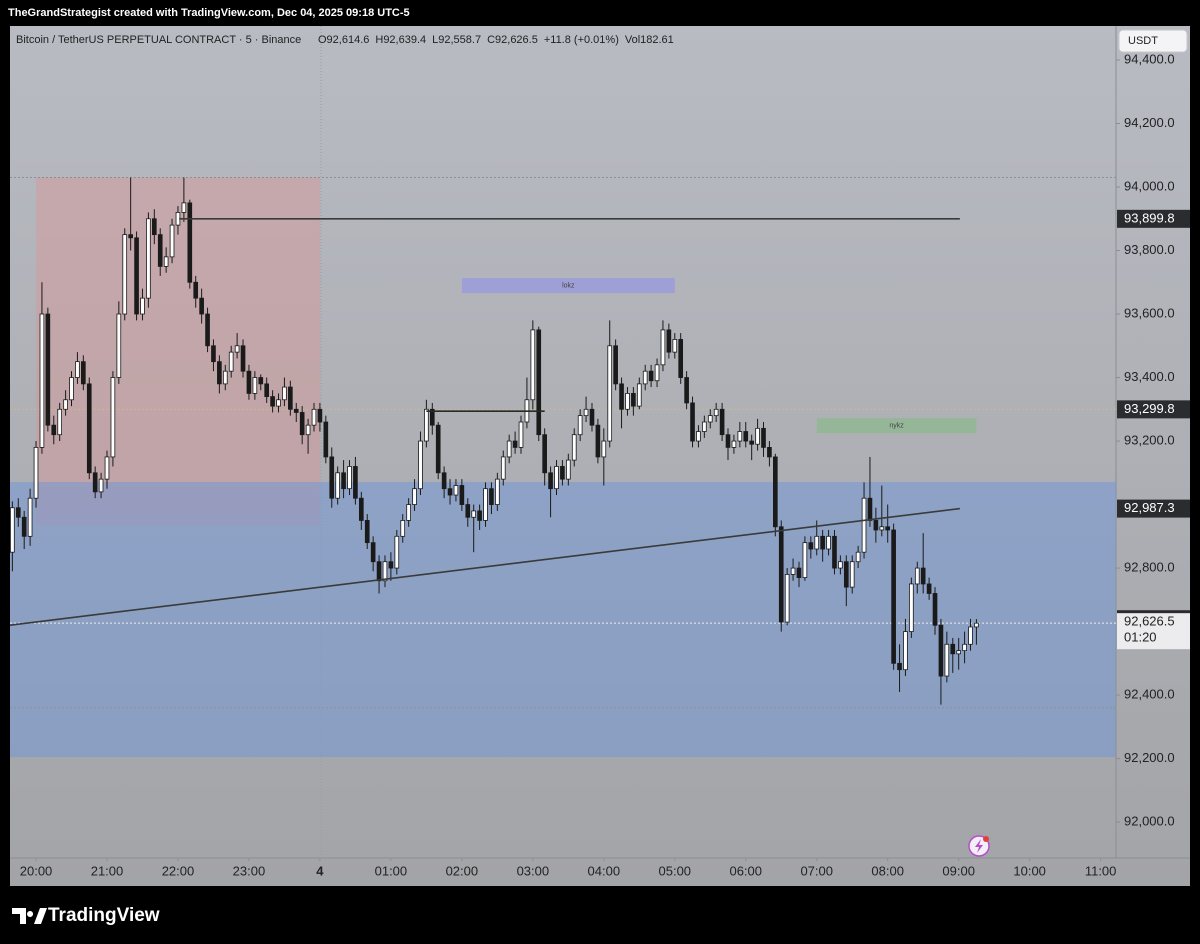  What do you see at coordinates (1149, 376) in the screenshot?
I see `y-tick-label: 93,400.0` at bounding box center [1149, 376].